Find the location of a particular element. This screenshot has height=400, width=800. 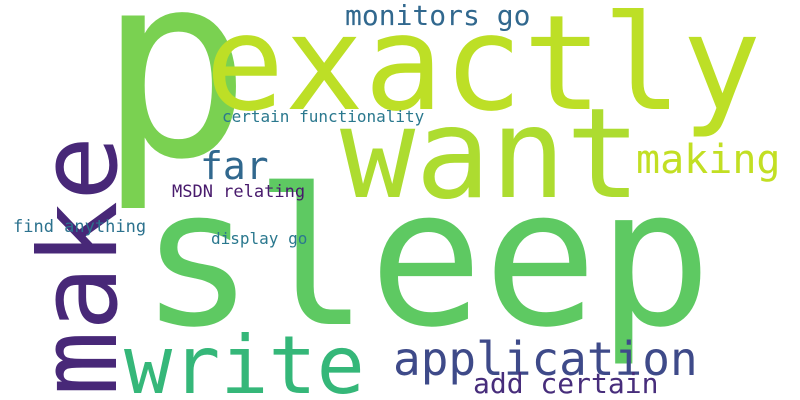

word-display-go: display go is located at coordinates (259, 238).